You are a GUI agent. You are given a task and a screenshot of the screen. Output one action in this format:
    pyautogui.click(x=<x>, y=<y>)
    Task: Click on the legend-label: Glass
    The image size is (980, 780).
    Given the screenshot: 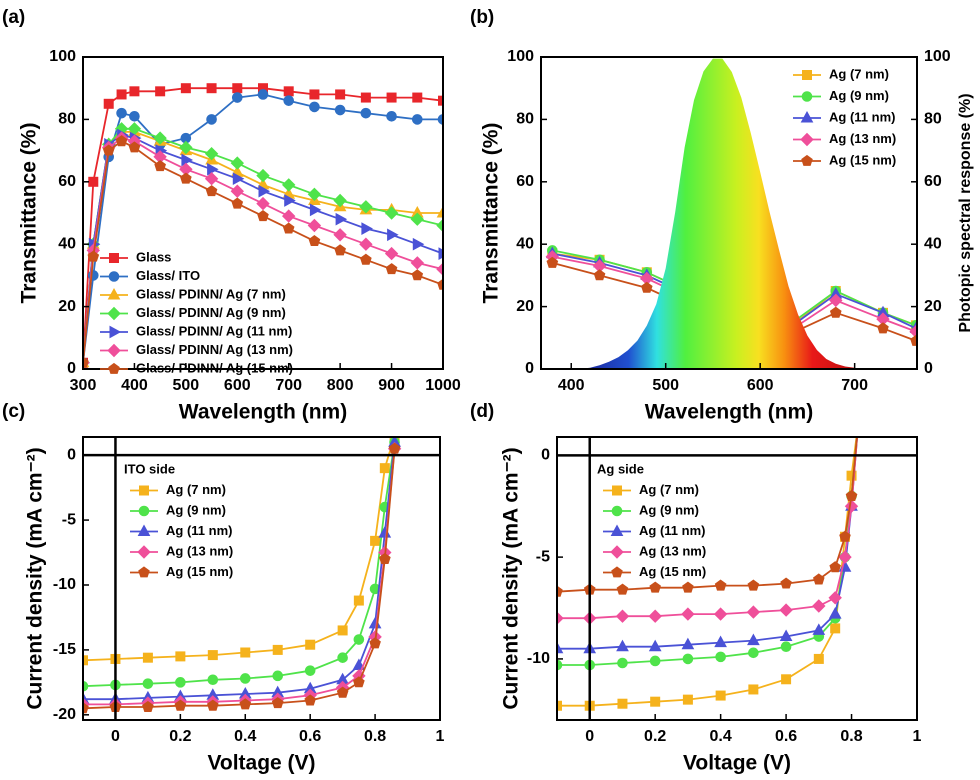 What is the action you would take?
    pyautogui.click(x=153, y=256)
    